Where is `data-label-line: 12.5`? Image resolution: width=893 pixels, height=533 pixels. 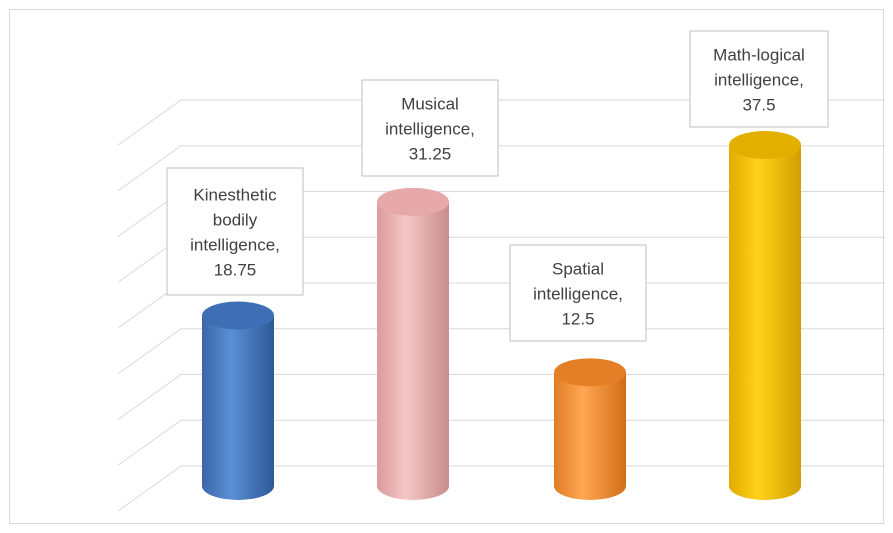 data-label-line: 12.5 is located at coordinates (577, 318).